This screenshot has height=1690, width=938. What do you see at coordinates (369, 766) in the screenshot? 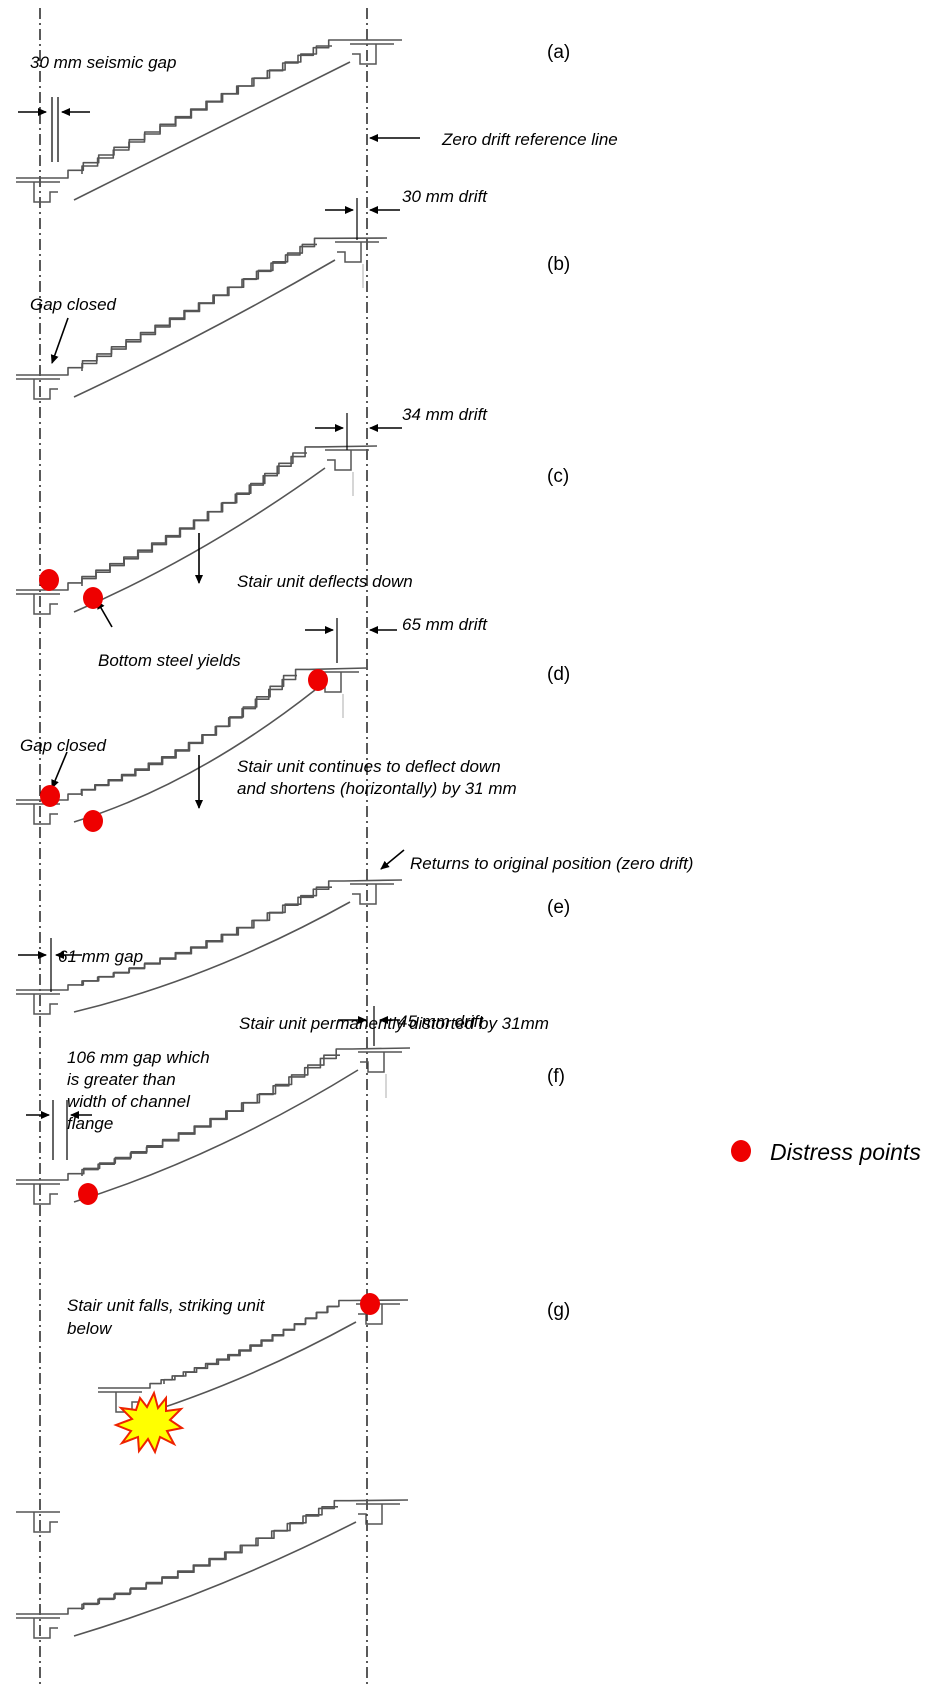
I see `annotation: Stair unit continues to deflect down` at bounding box center [369, 766].